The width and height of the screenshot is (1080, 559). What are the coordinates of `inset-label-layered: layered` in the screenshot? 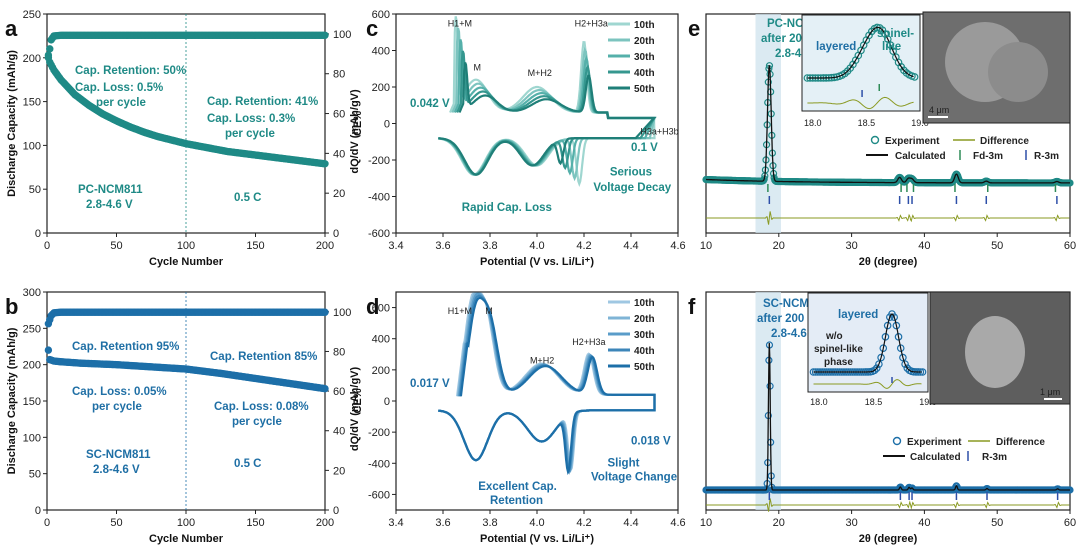 It's located at (858, 315).